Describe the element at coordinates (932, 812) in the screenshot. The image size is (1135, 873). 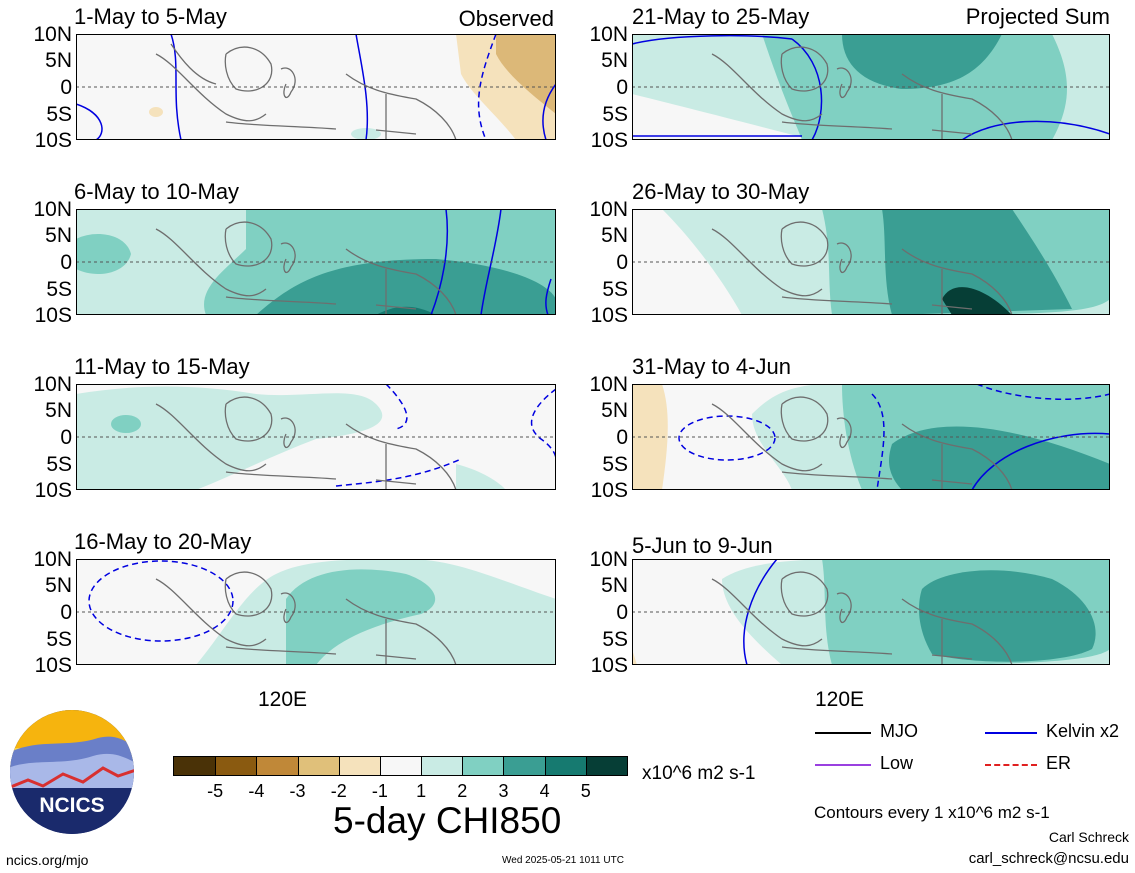
I see `contour-note: Contours every 1 x10^6 m2 s-1` at that location.